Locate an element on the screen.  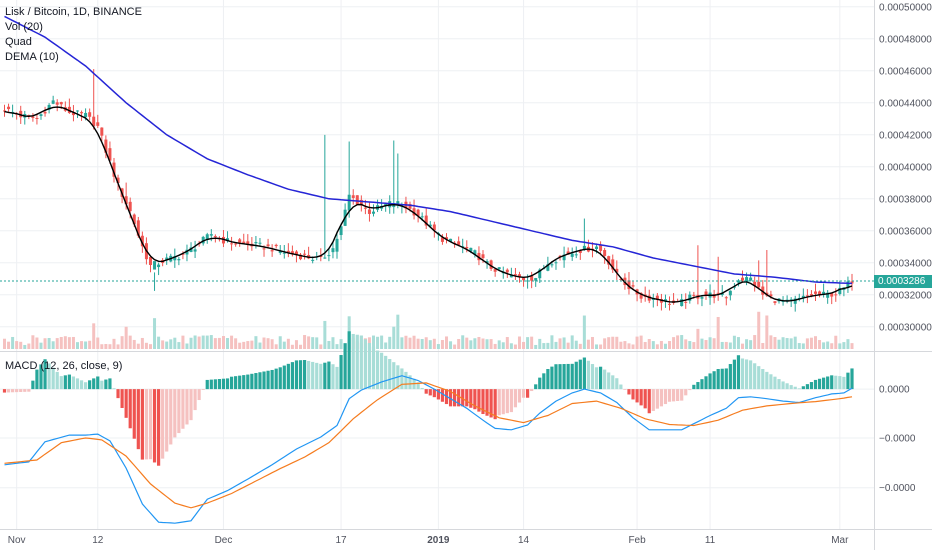
price-tick-label: 0.00044000 is located at coordinates (905, 103).